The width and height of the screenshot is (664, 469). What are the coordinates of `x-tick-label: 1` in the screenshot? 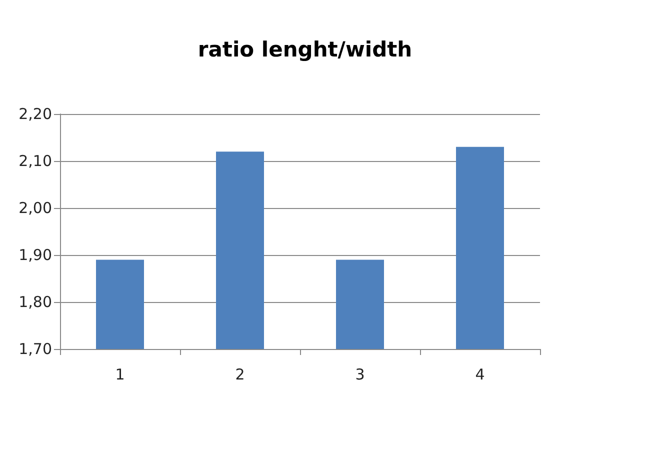 It's located at (120, 375).